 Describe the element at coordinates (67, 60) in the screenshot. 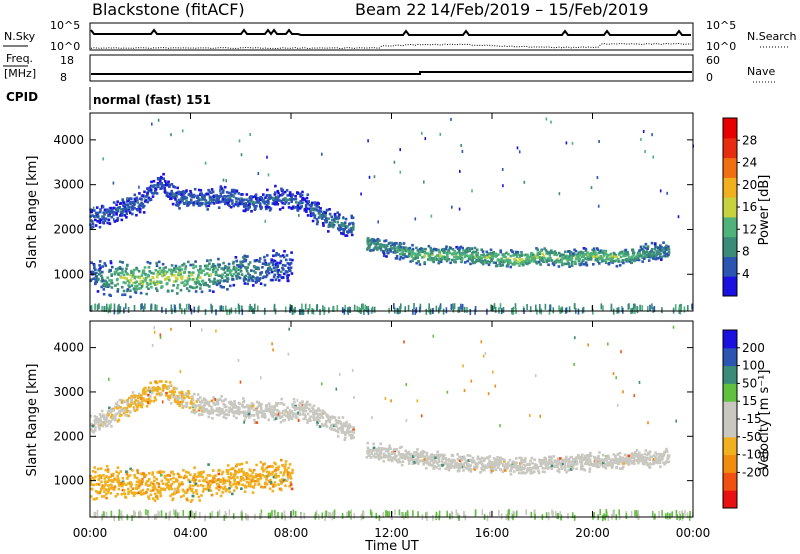

I see `freq-tick-high: 18` at that location.